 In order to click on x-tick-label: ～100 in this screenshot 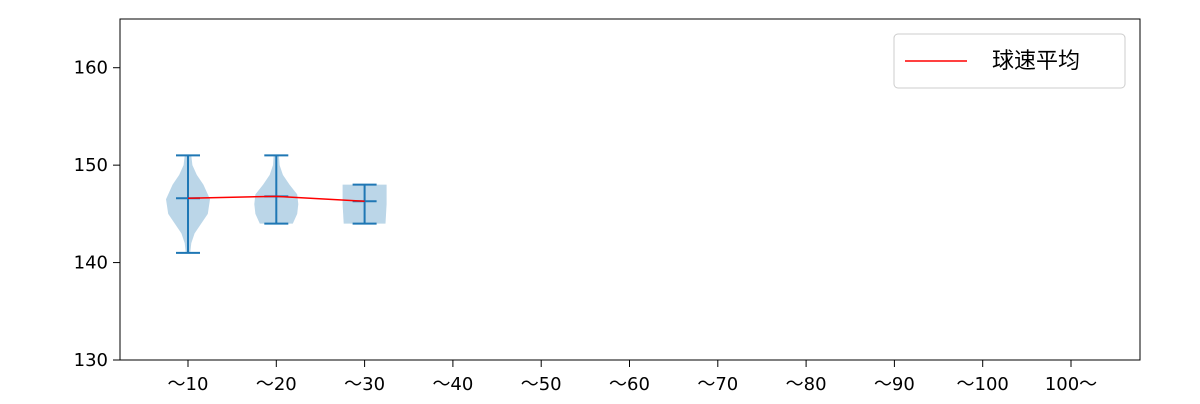, I will do `click(983, 384)`.